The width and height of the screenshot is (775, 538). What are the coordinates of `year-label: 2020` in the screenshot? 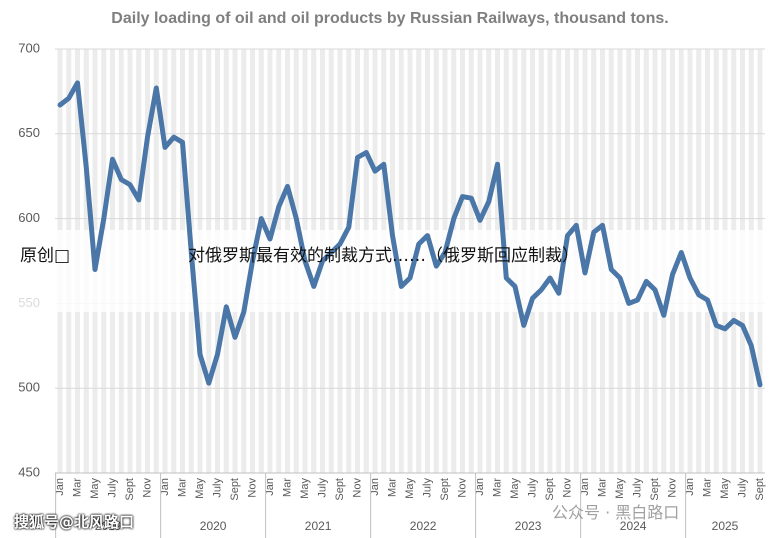 It's located at (213, 526).